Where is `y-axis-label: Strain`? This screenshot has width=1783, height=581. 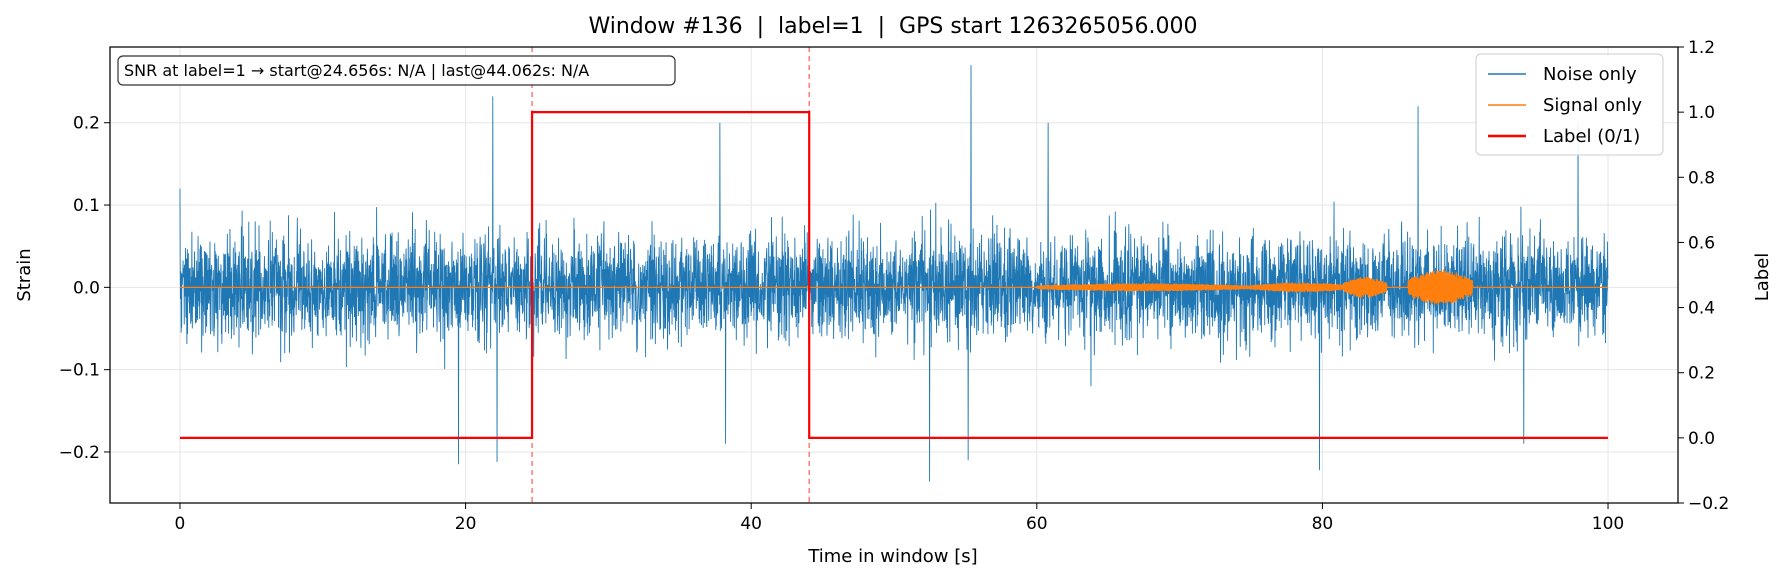 y-axis-label: Strain is located at coordinates (24, 274).